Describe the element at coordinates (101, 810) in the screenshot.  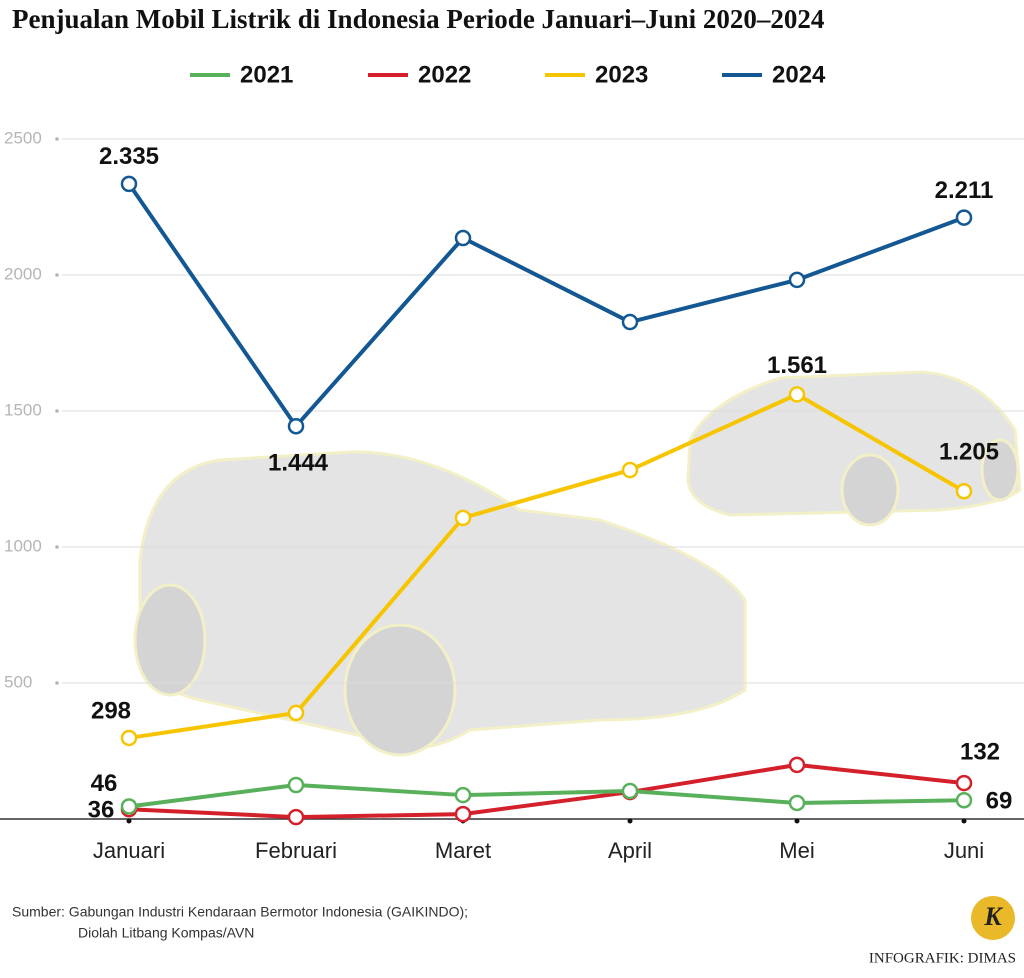
I see `data-label: 36` at that location.